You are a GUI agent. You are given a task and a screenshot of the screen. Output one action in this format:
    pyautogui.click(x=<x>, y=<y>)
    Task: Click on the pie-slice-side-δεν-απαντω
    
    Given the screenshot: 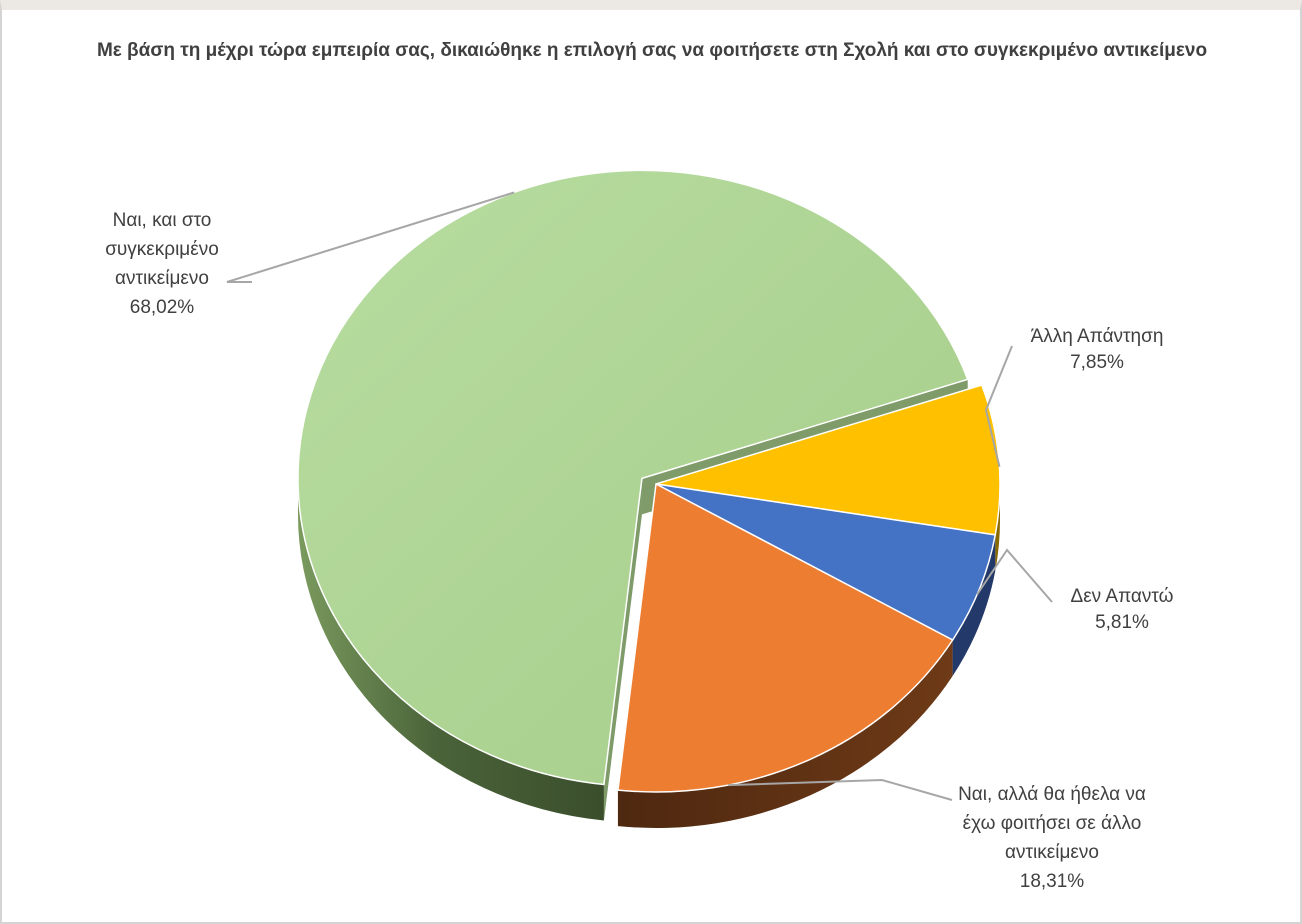 What is the action you would take?
    pyautogui.click(x=974, y=605)
    